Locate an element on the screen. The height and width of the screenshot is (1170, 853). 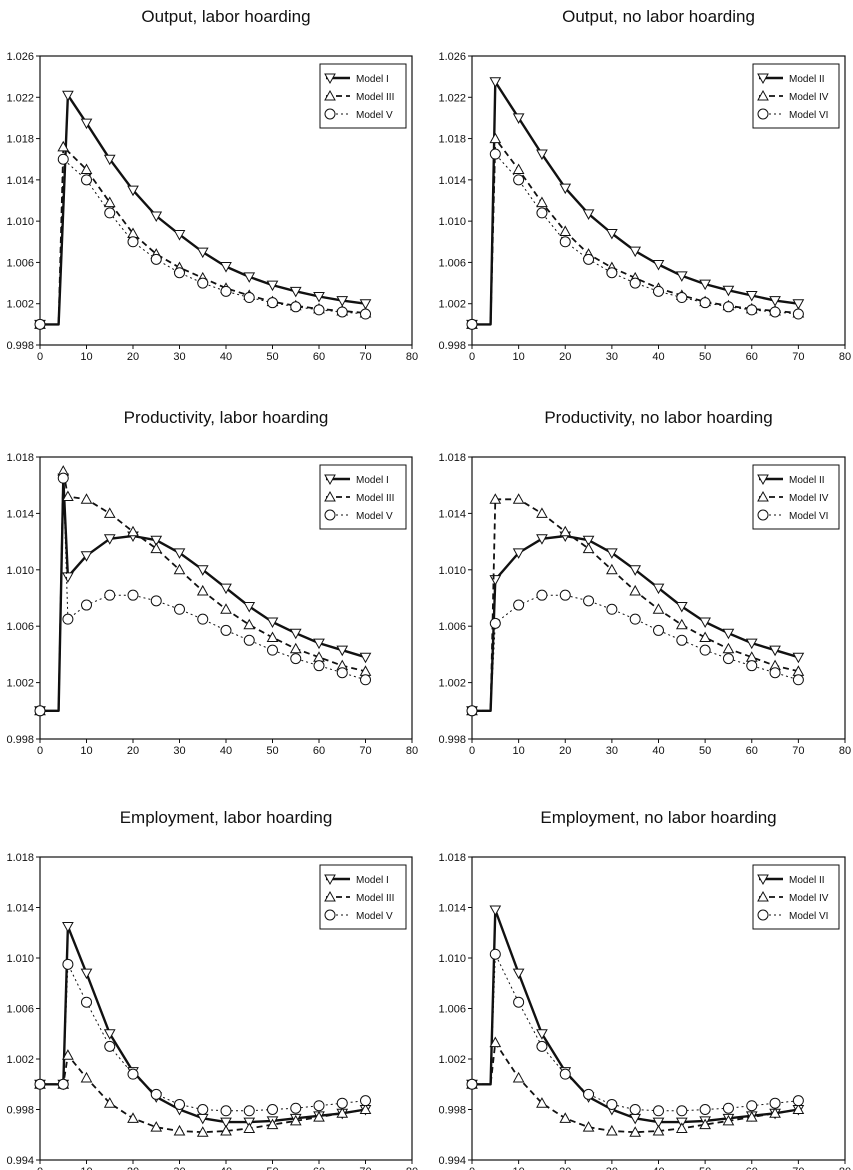
y-tick-label: 1.014 is located at coordinates (20, 909).